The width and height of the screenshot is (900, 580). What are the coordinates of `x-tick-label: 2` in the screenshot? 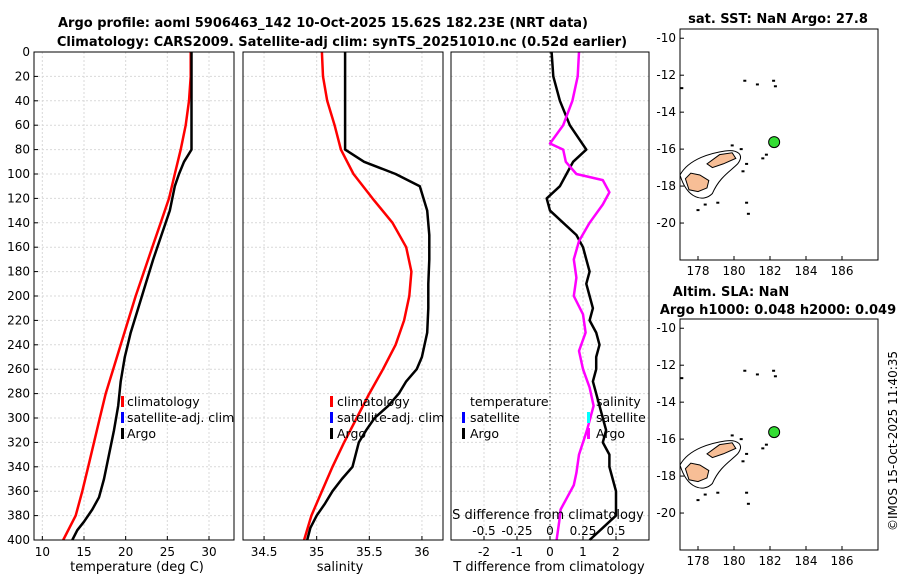 It's located at (616, 552).